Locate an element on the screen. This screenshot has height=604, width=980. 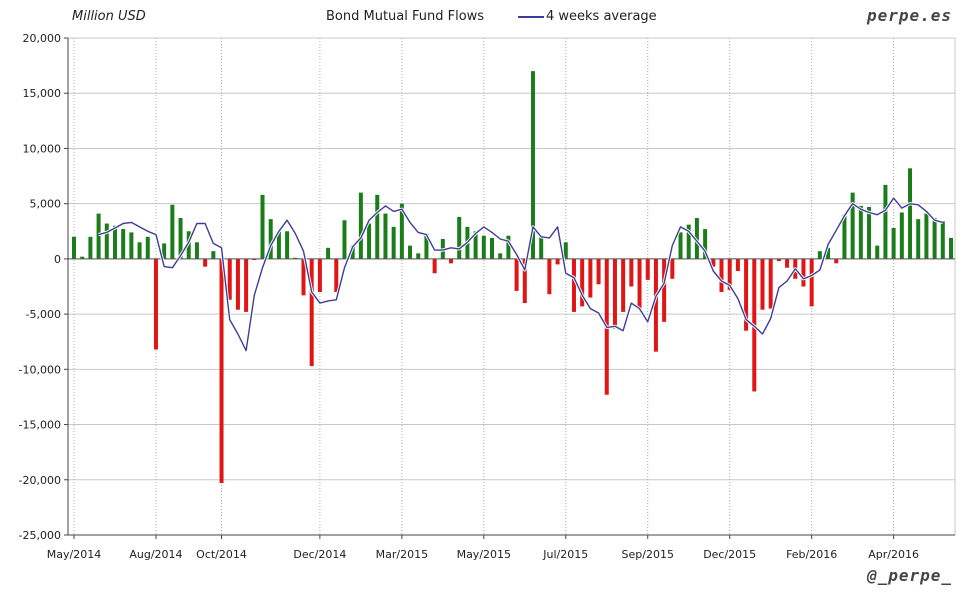
x-tick-label: Jul/2015 is located at coordinates (565, 554).